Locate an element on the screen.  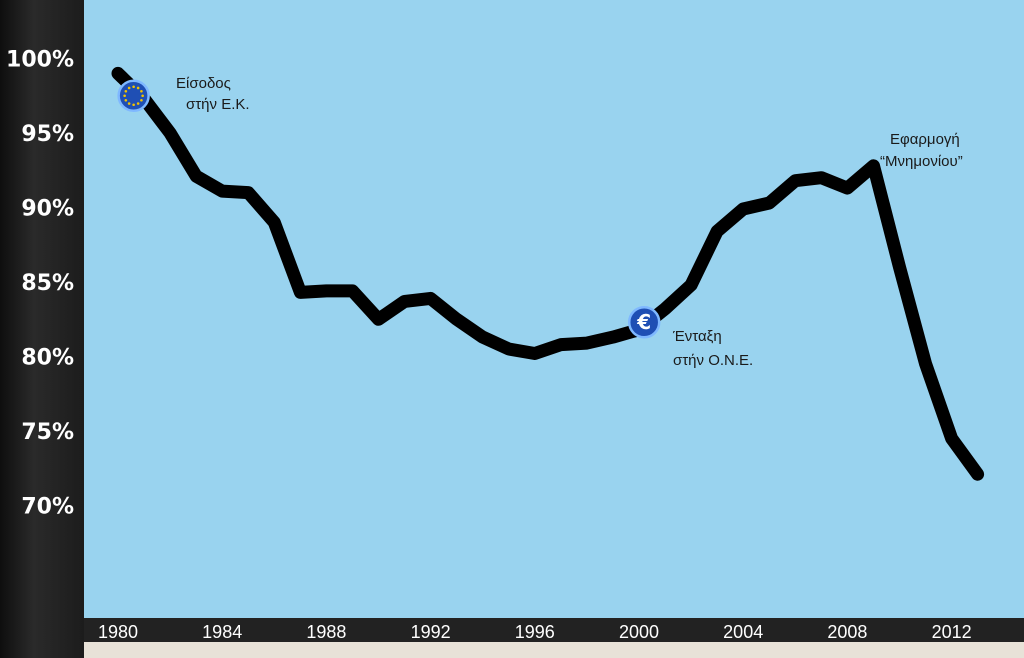
y-tick-label: 70% is located at coordinates (47, 507).